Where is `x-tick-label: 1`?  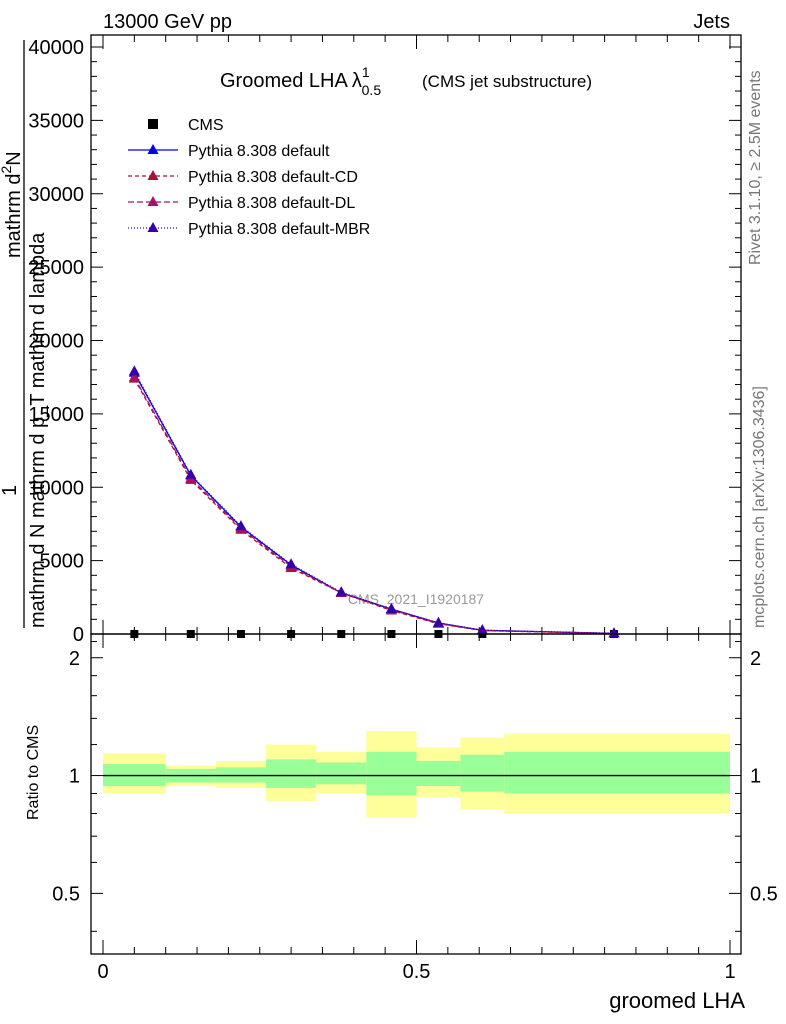 x-tick-label: 1 is located at coordinates (729, 972).